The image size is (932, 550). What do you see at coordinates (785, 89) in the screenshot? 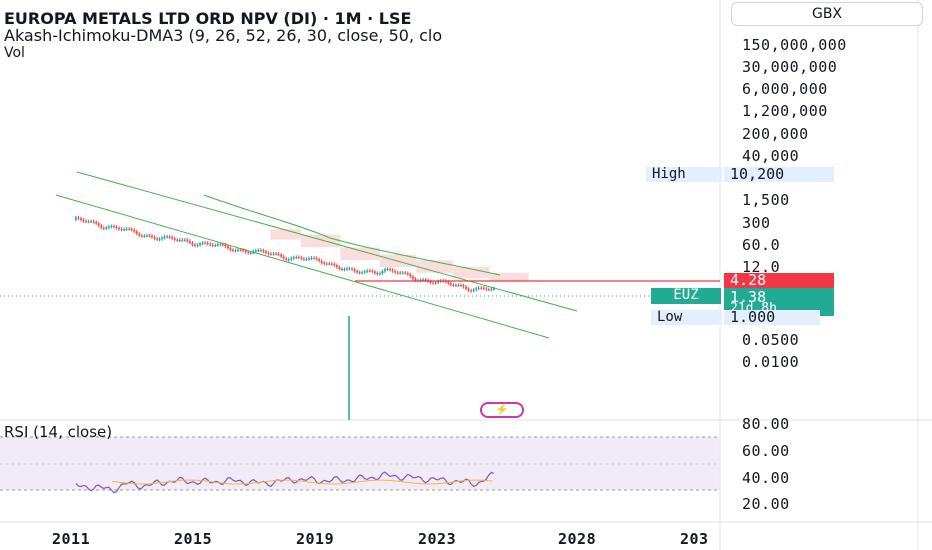
I see `price-axis-label: 6,000,000` at bounding box center [785, 89].